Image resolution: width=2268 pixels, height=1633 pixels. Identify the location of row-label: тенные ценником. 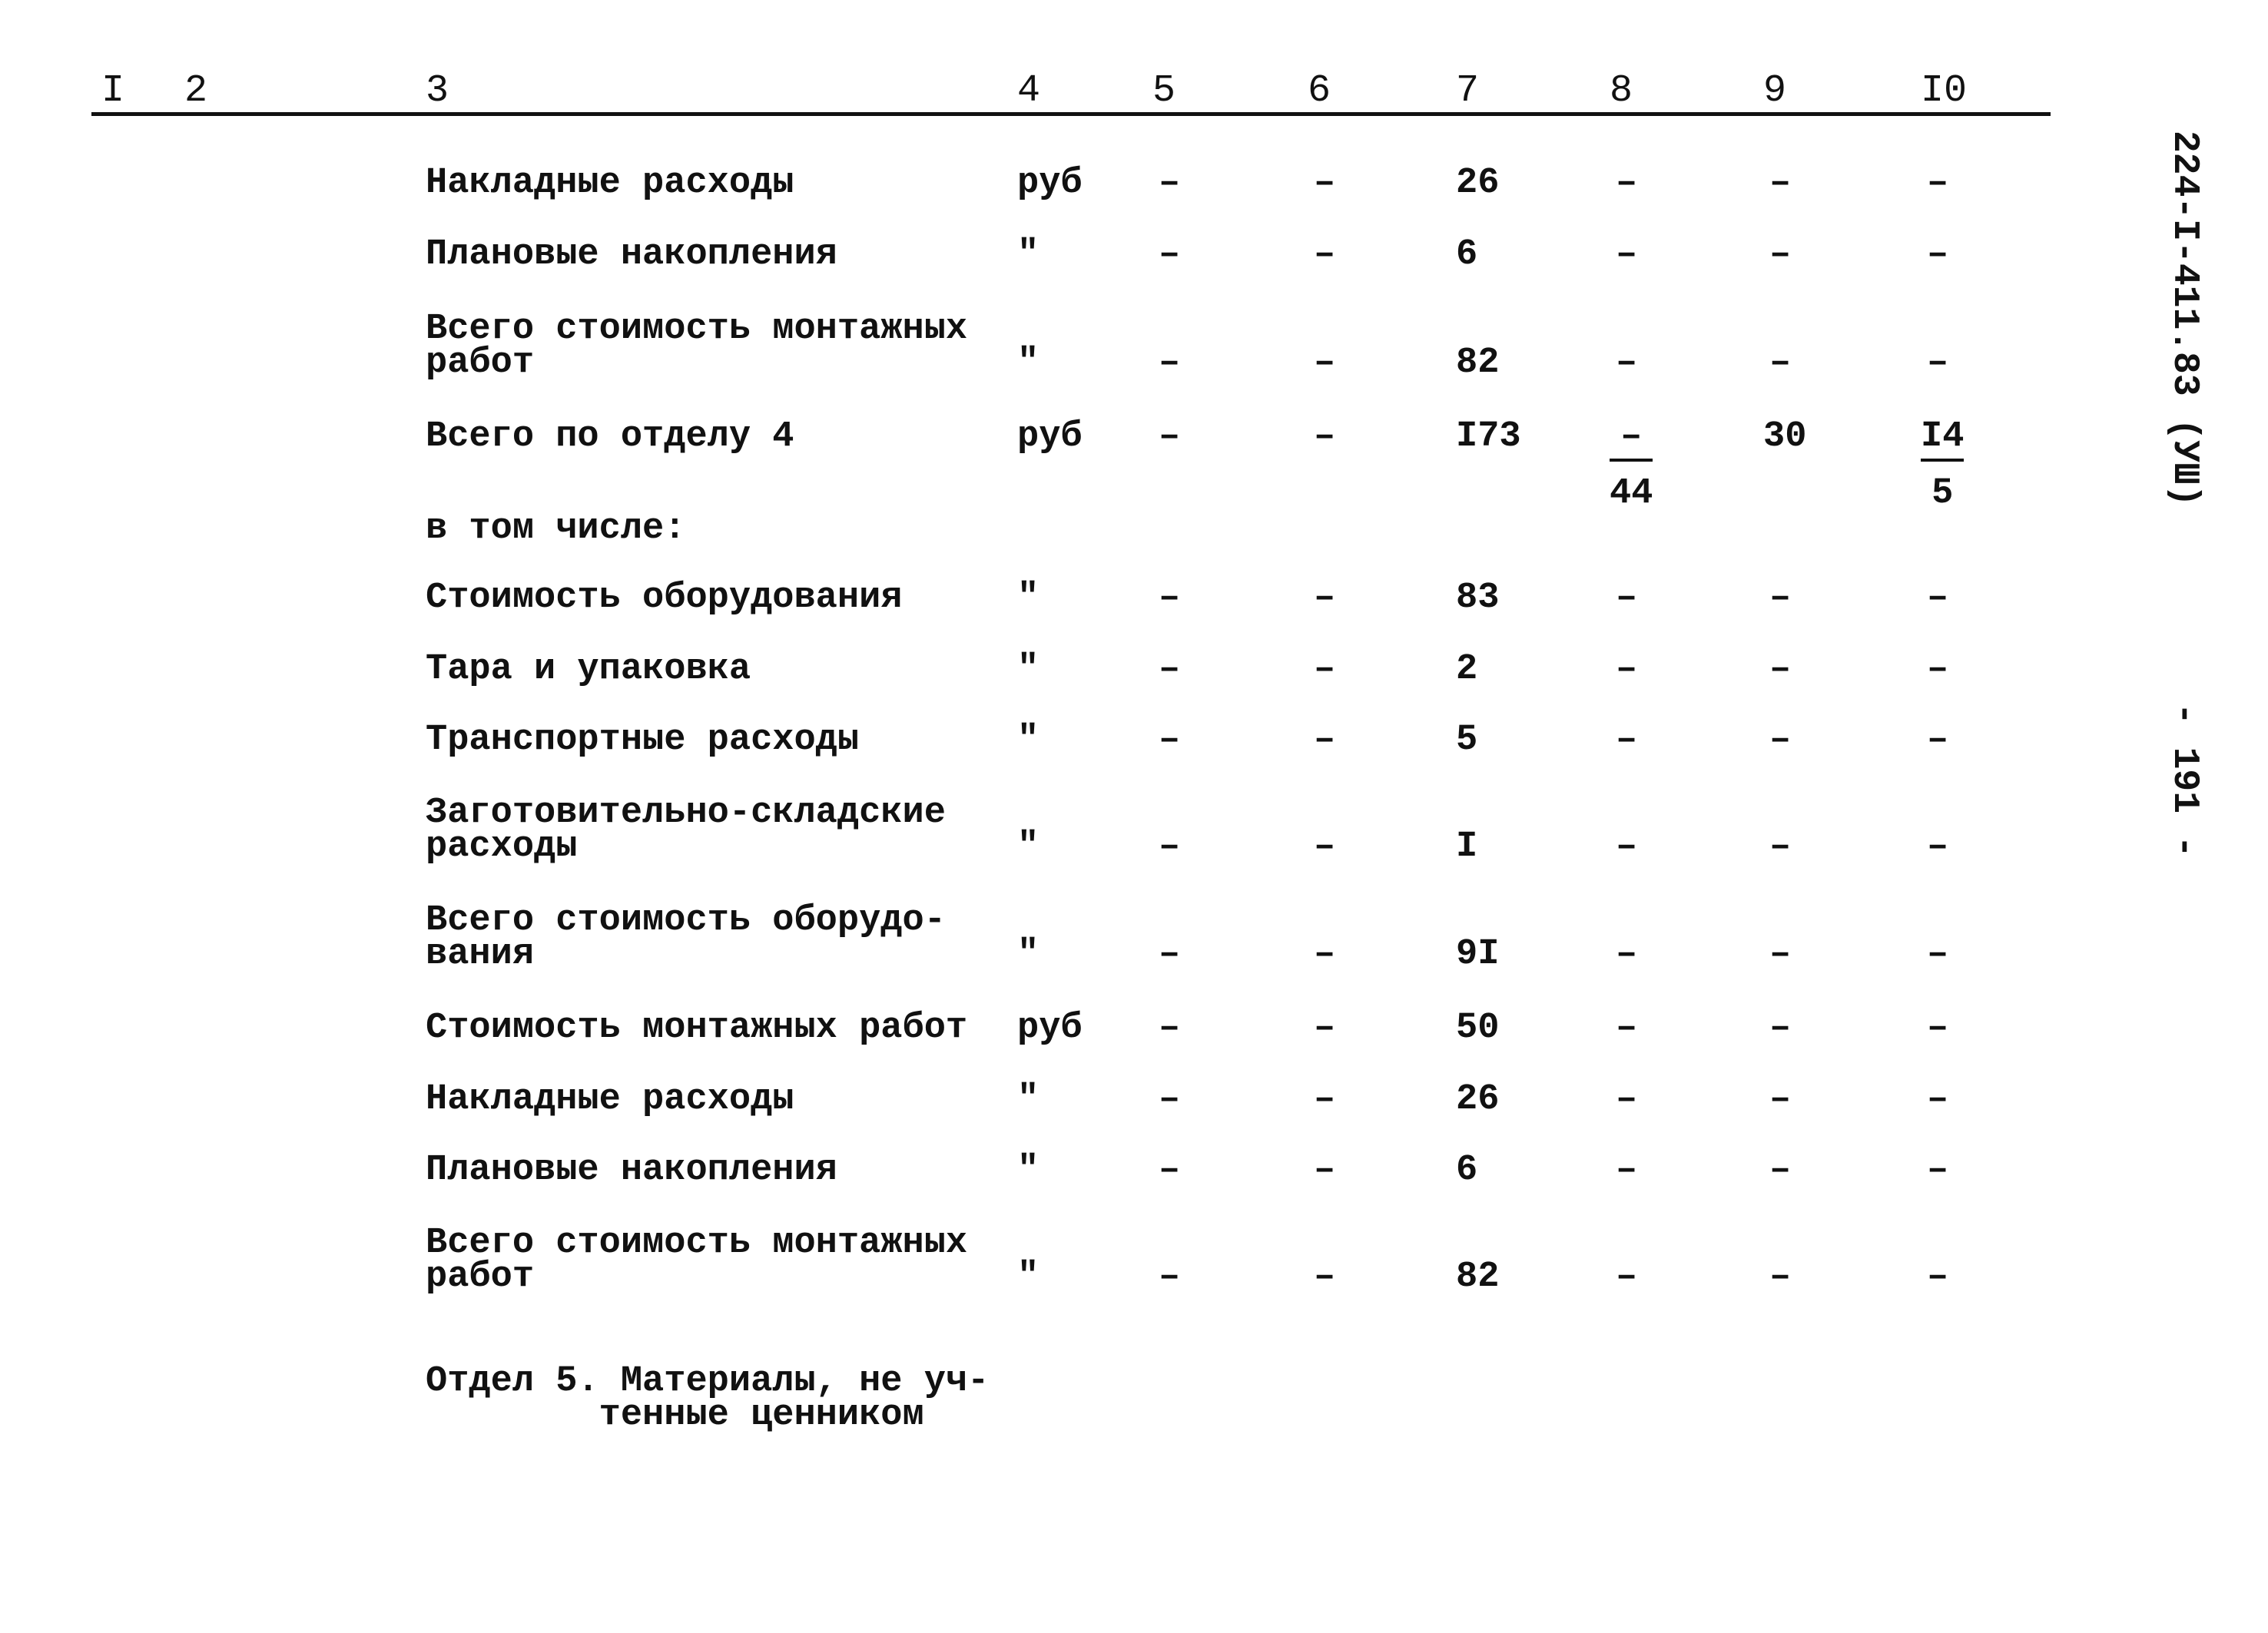
(675, 1415).